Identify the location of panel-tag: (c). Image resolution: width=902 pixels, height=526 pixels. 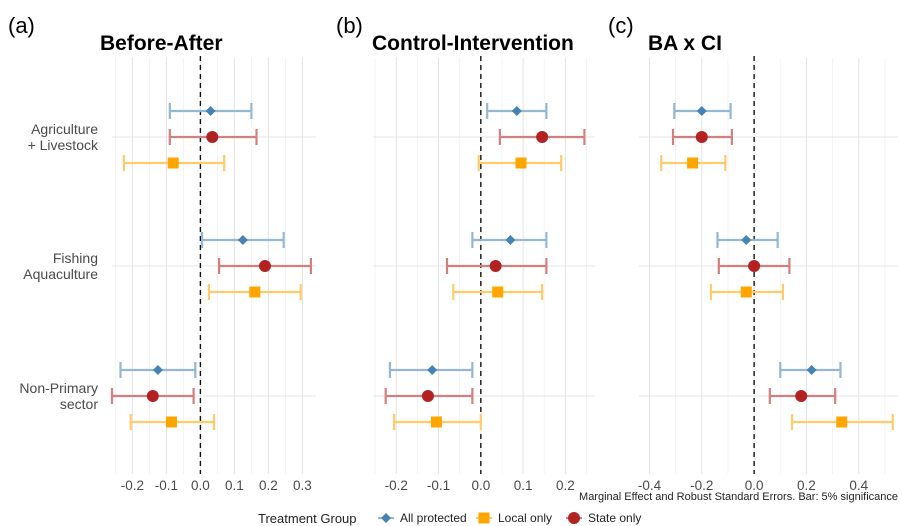
(621, 25).